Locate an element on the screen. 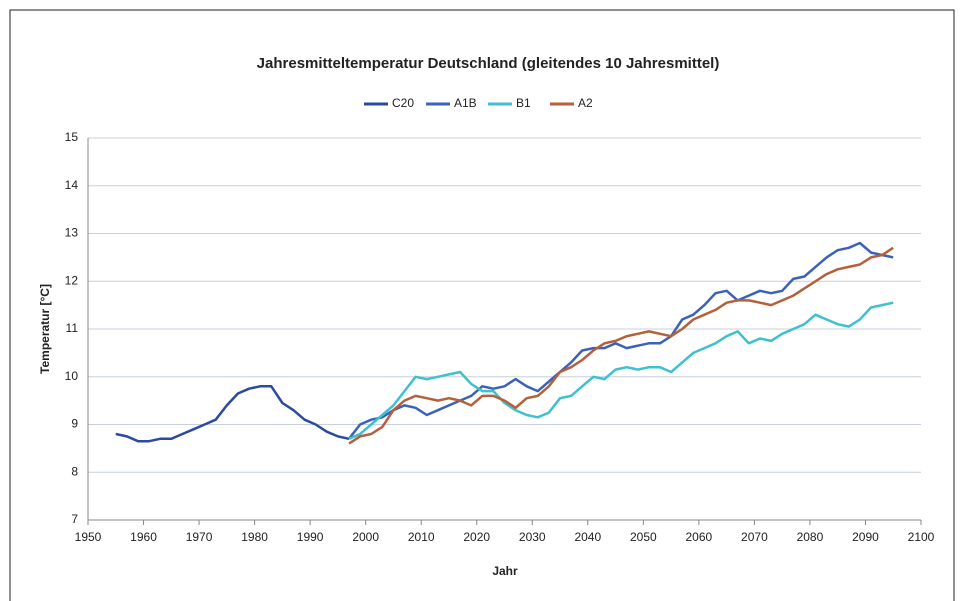 The image size is (965, 601). x-tick-label: 2100 is located at coordinates (921, 537).